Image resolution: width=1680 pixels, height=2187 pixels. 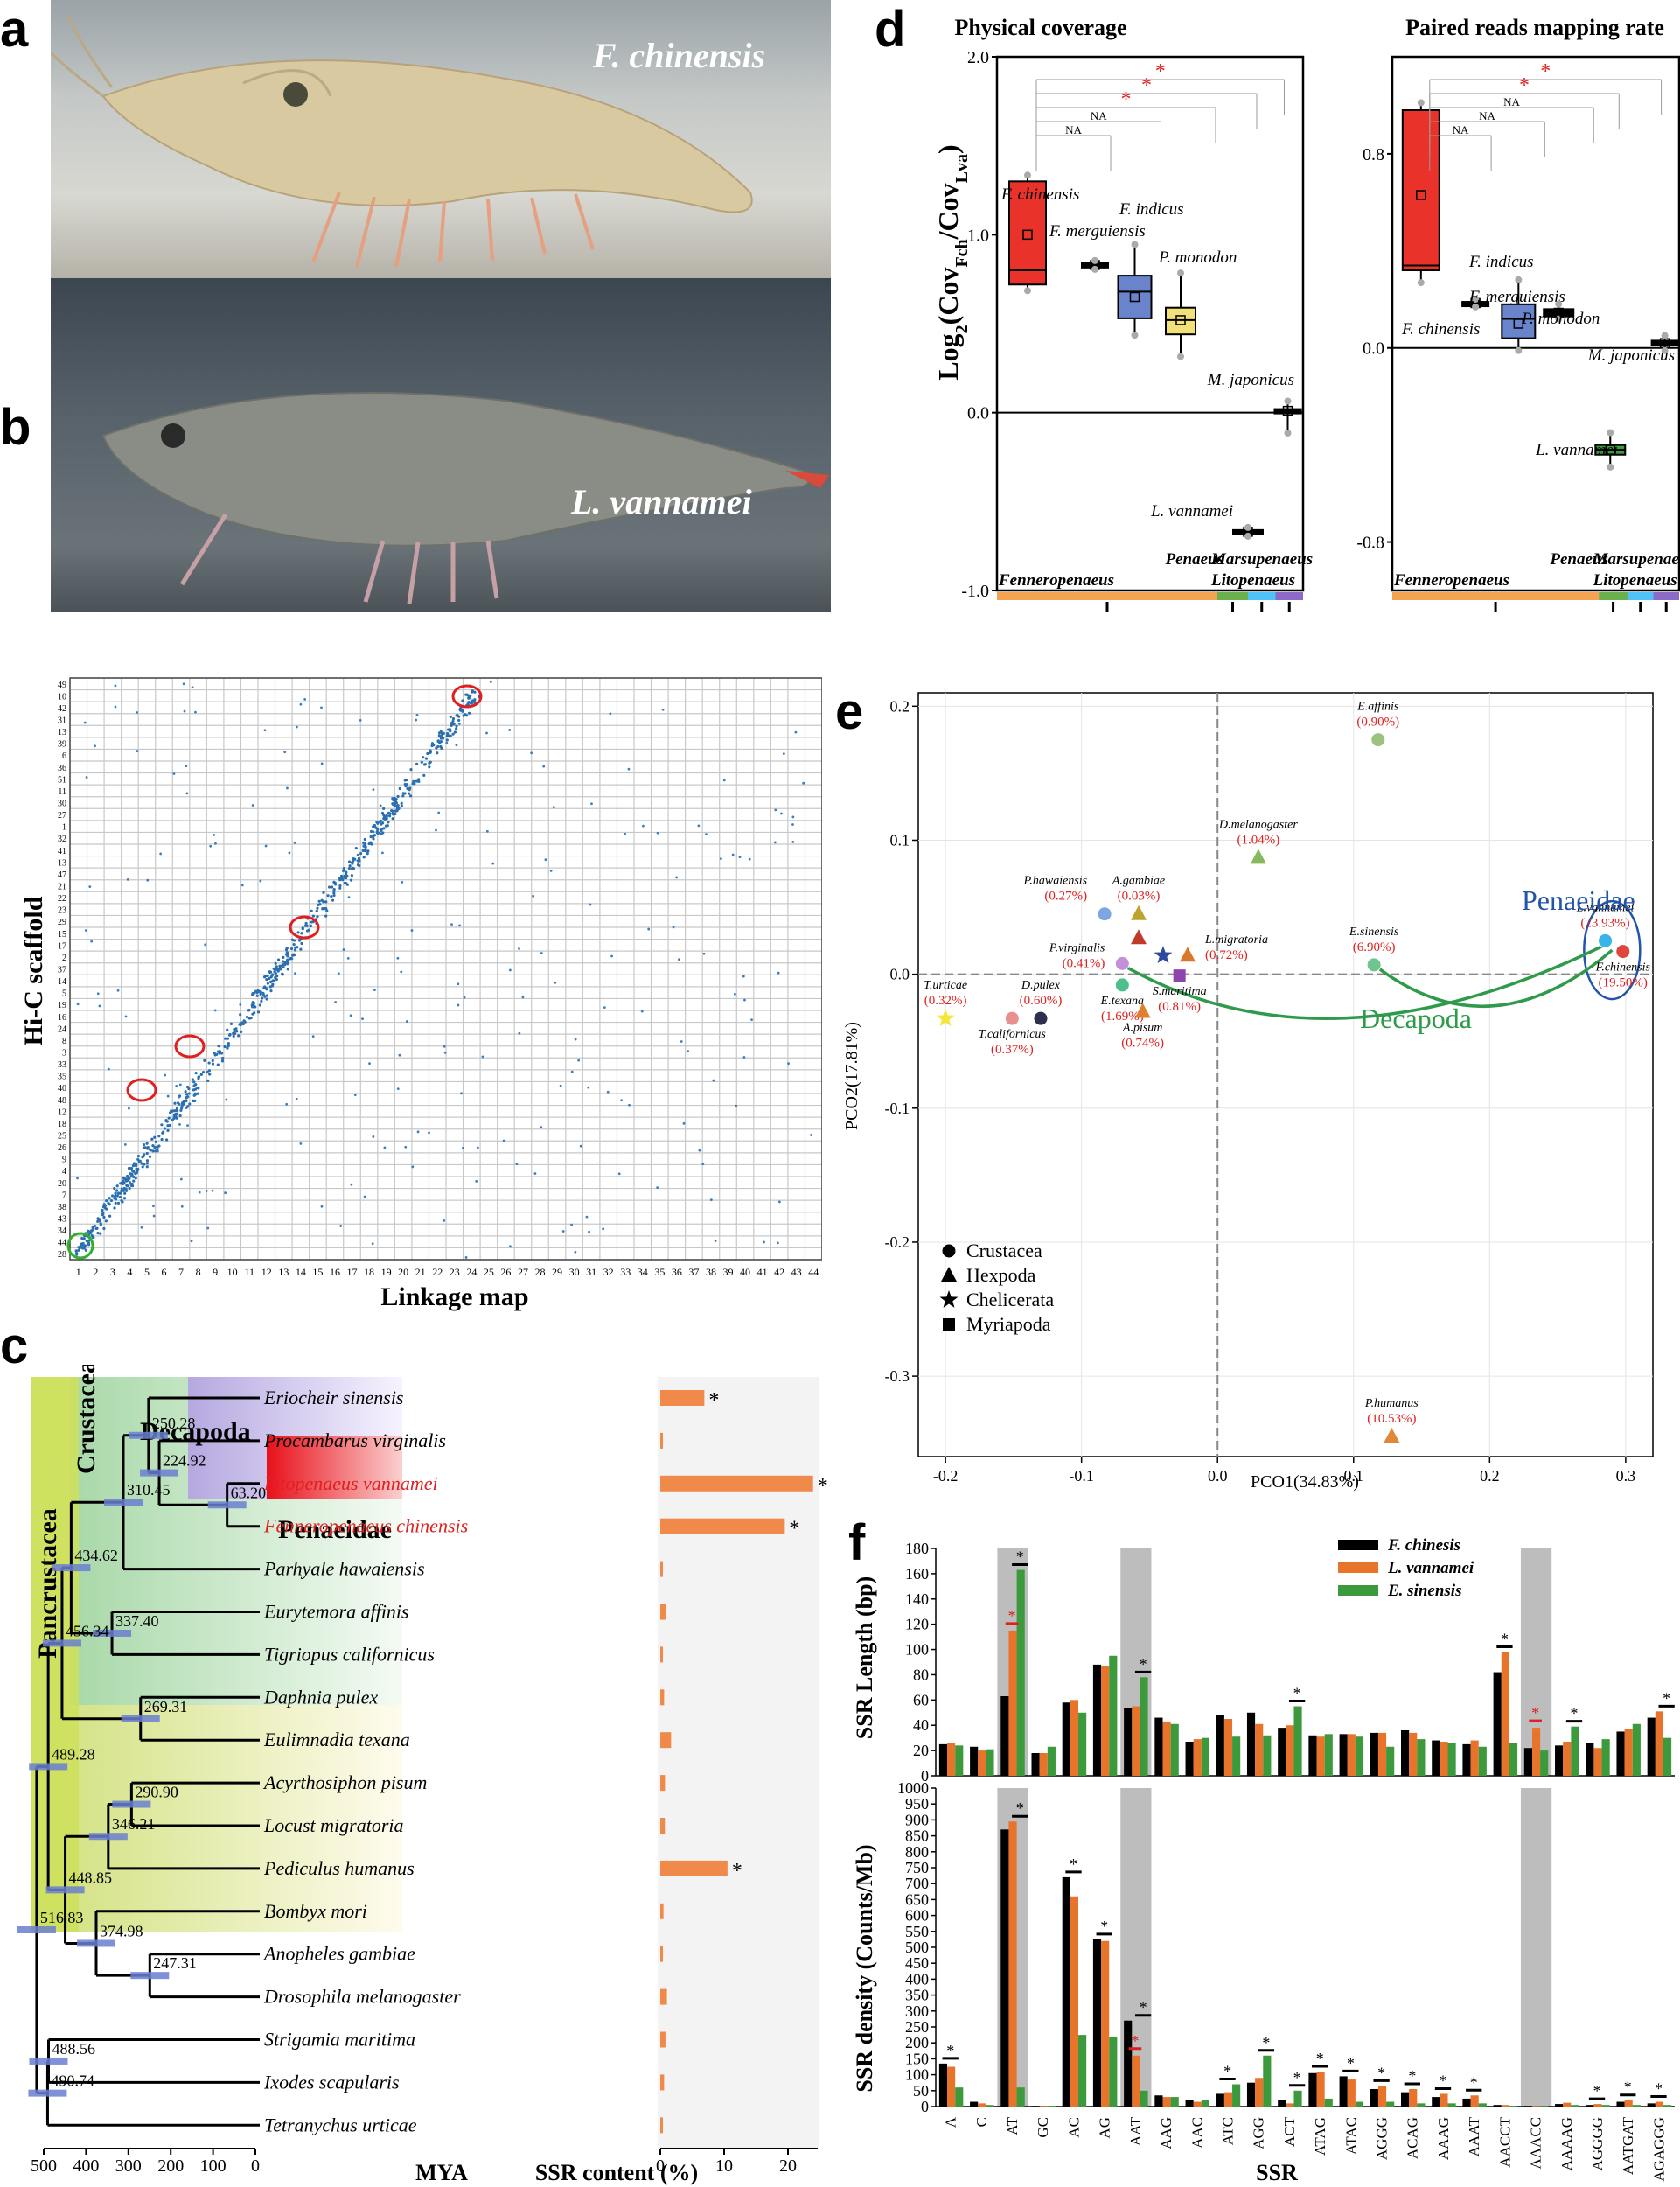 I want to click on xtick-label: 29, so click(x=557, y=1272).